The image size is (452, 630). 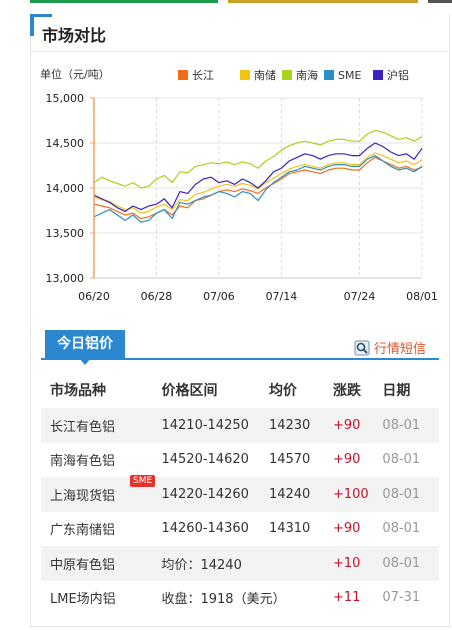 What do you see at coordinates (124, 1) in the screenshot?
I see `top-accent-bar-green` at bounding box center [124, 1].